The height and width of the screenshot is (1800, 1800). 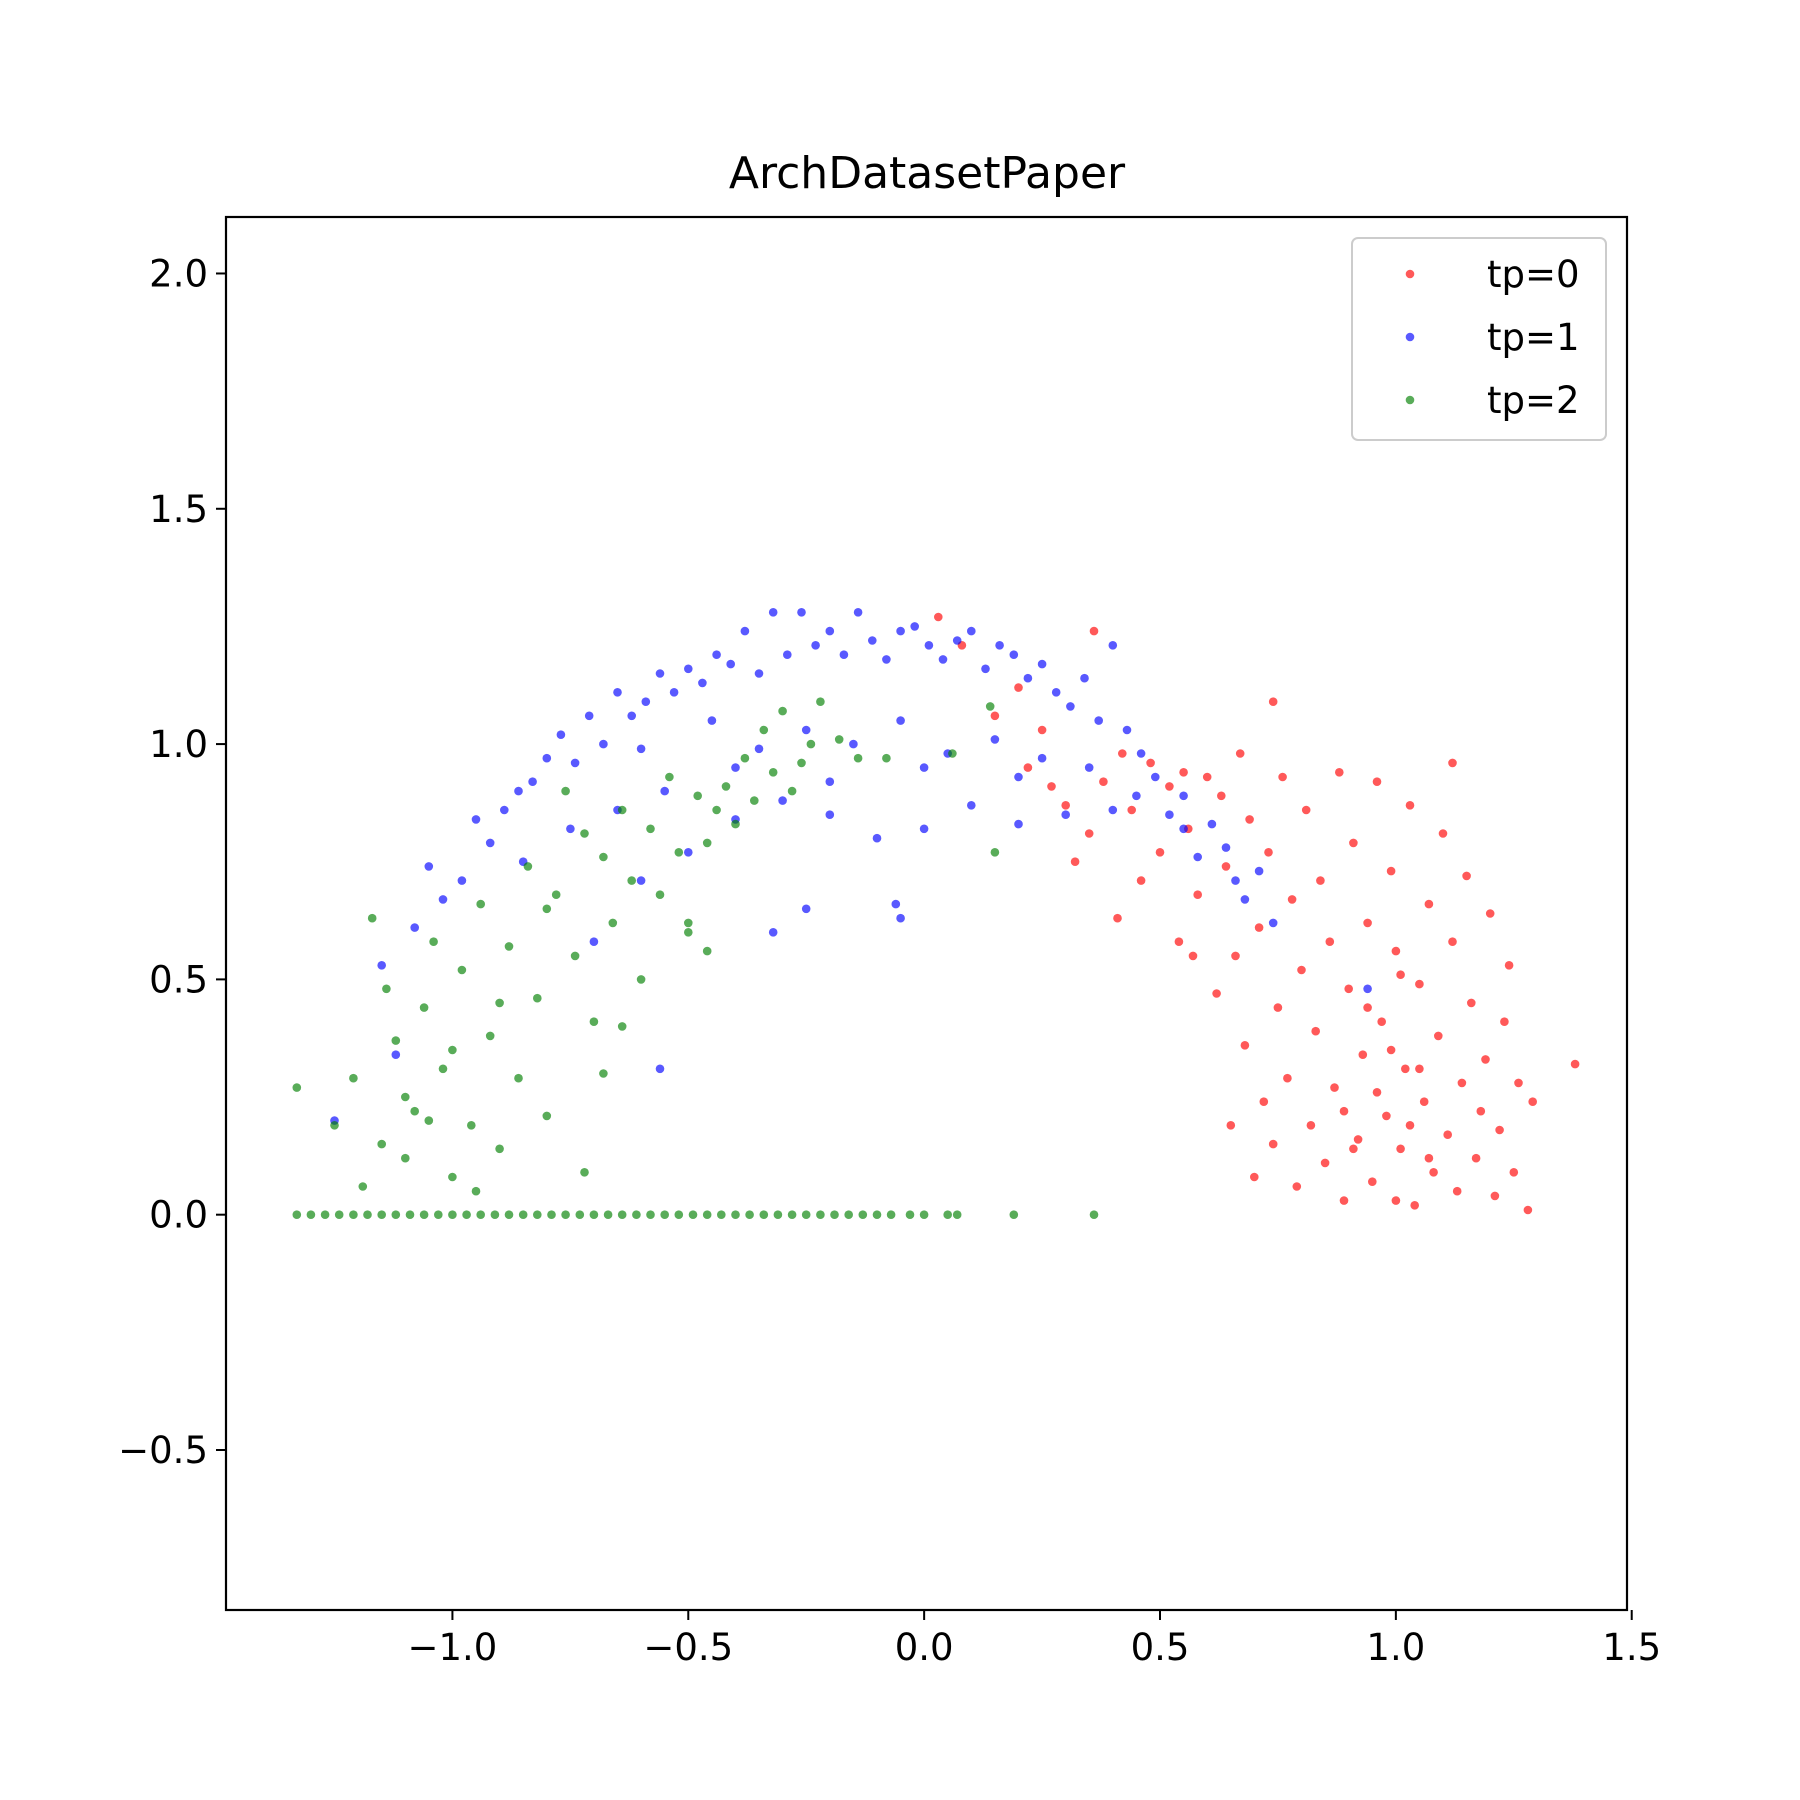 What do you see at coordinates (1479, 339) in the screenshot?
I see `legend: tp=0 tp=1 tp=2` at bounding box center [1479, 339].